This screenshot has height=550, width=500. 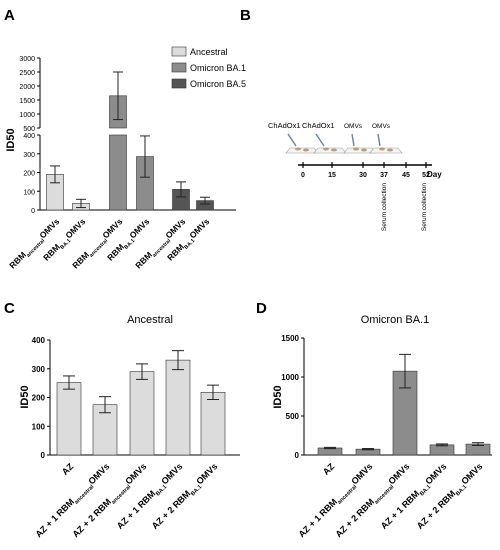 What do you see at coordinates (363, 175) in the screenshot?
I see `timeline-tick-label: 30` at bounding box center [363, 175].